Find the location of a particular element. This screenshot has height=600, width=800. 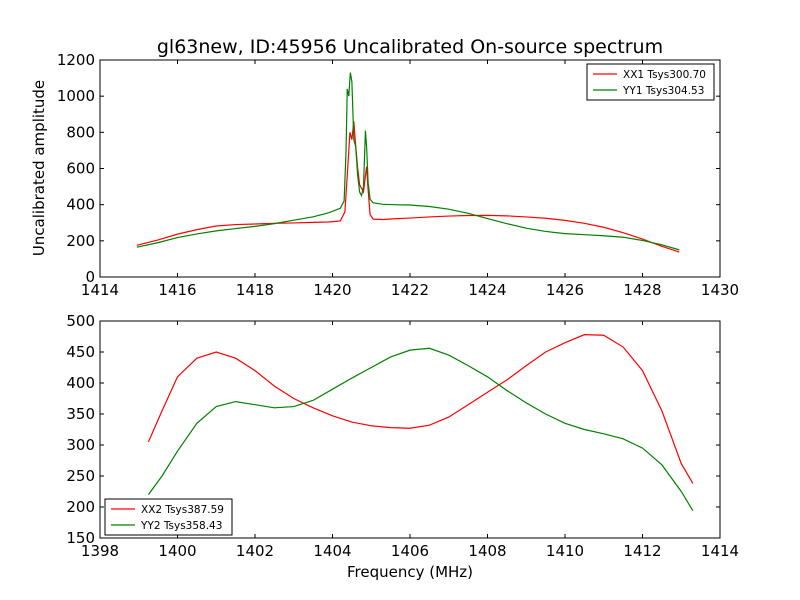

y-tick-label: 300 is located at coordinates (80, 445).